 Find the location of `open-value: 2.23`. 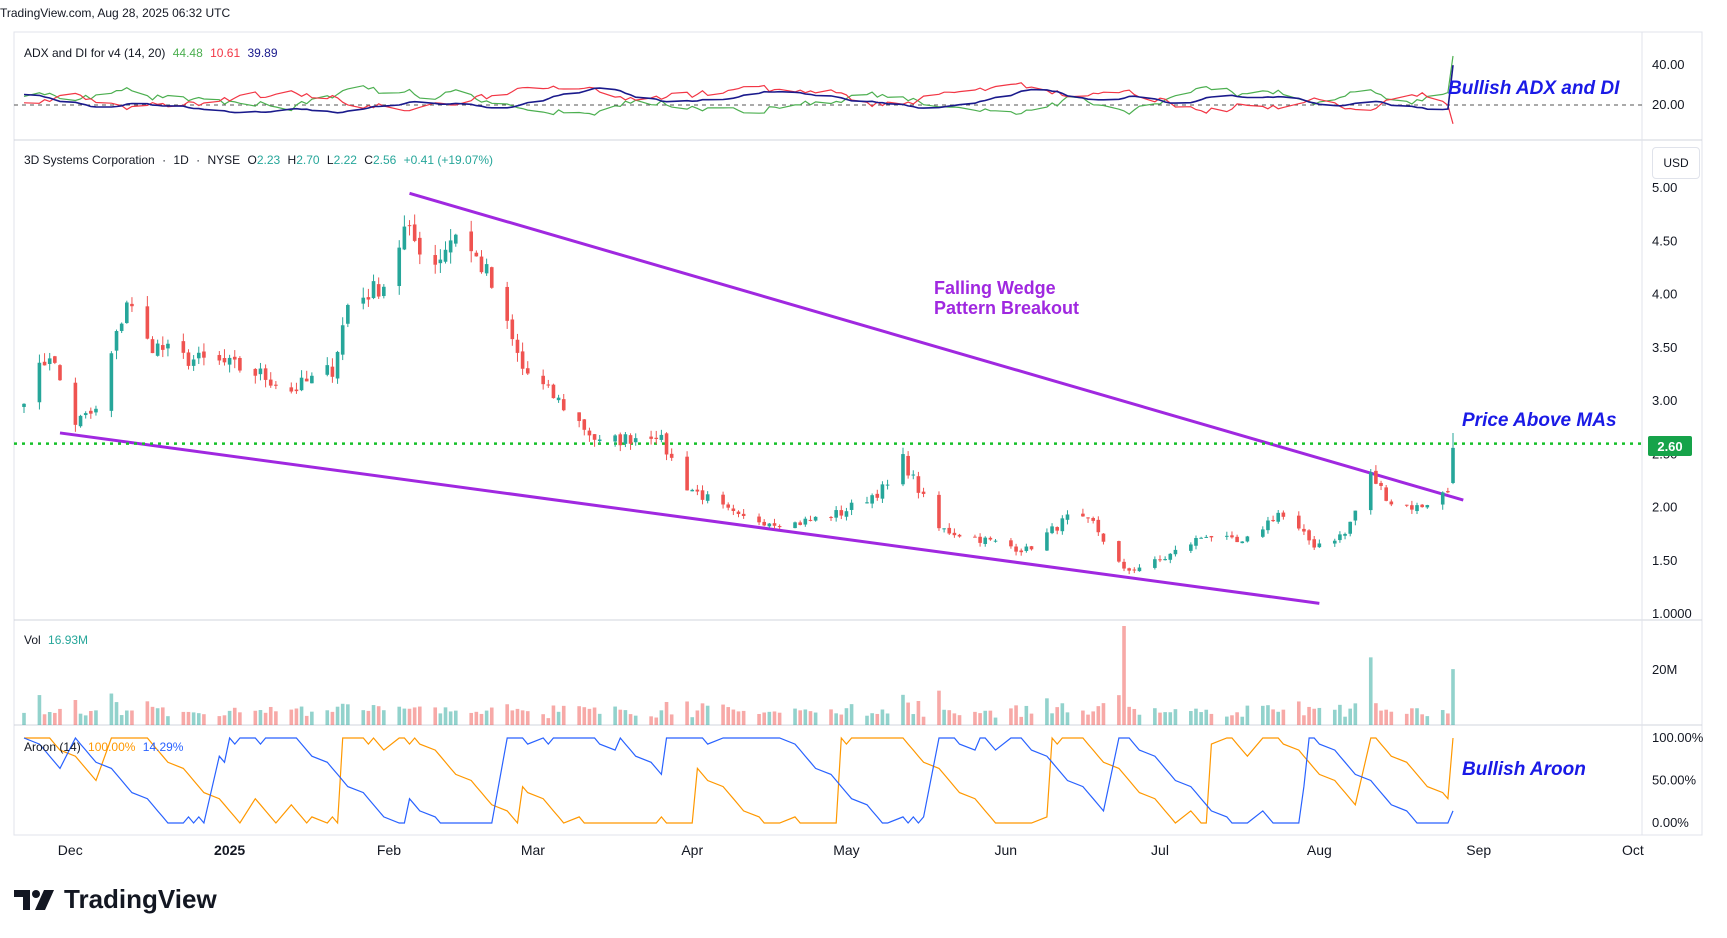

open-value: 2.23 is located at coordinates (268, 160).